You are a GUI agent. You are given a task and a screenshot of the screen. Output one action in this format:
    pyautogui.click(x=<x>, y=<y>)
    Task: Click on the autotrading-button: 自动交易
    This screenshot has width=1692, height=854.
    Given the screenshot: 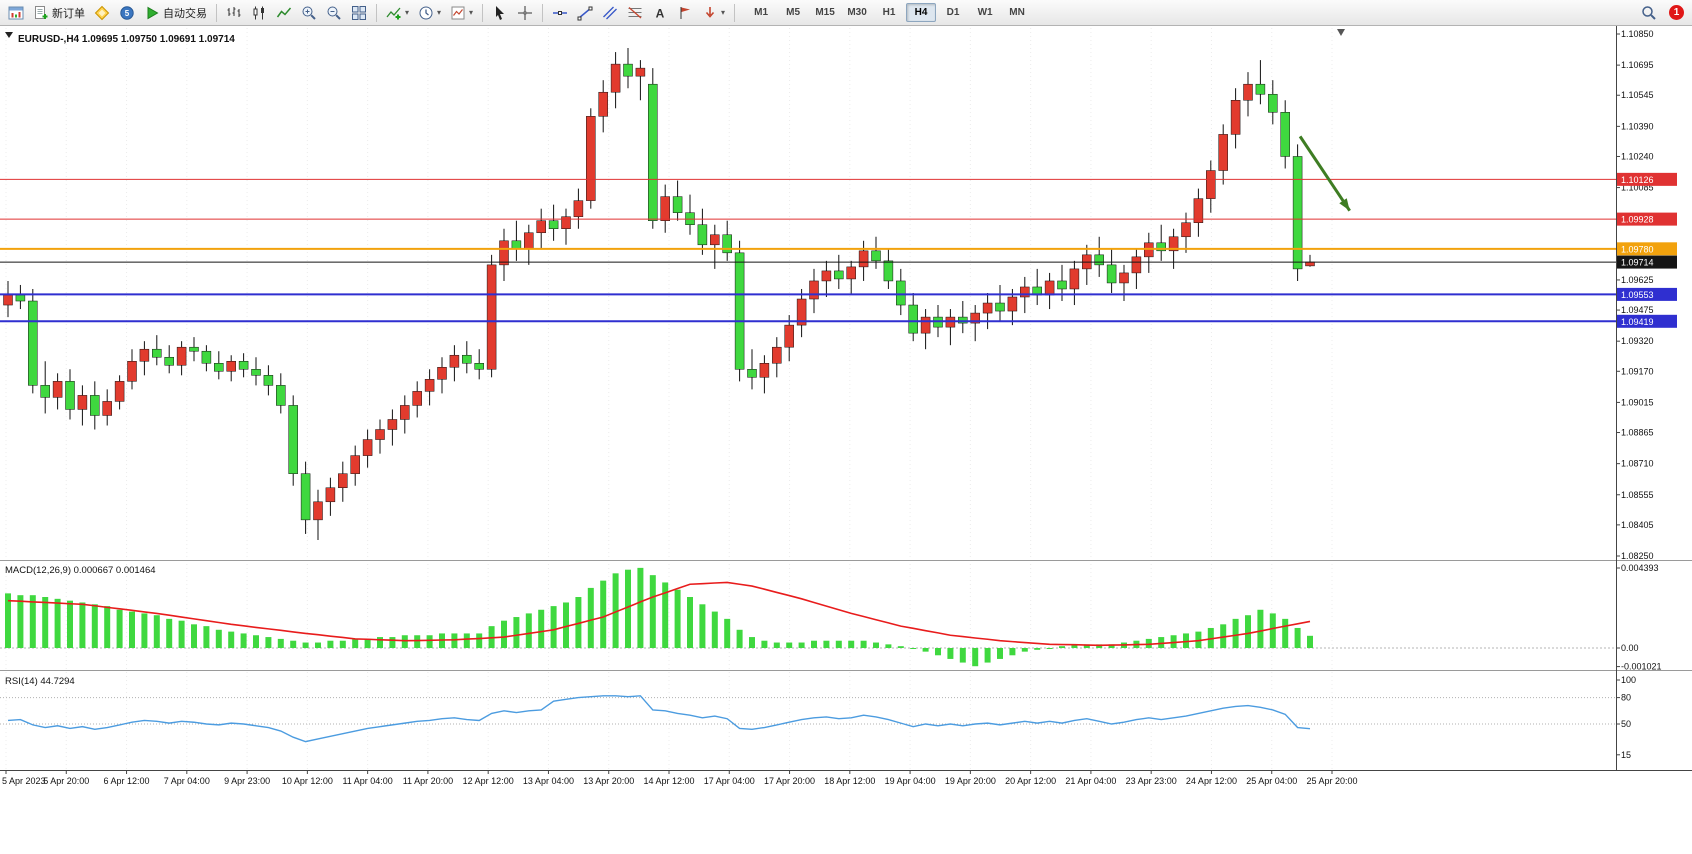 What is the action you would take?
    pyautogui.click(x=175, y=13)
    